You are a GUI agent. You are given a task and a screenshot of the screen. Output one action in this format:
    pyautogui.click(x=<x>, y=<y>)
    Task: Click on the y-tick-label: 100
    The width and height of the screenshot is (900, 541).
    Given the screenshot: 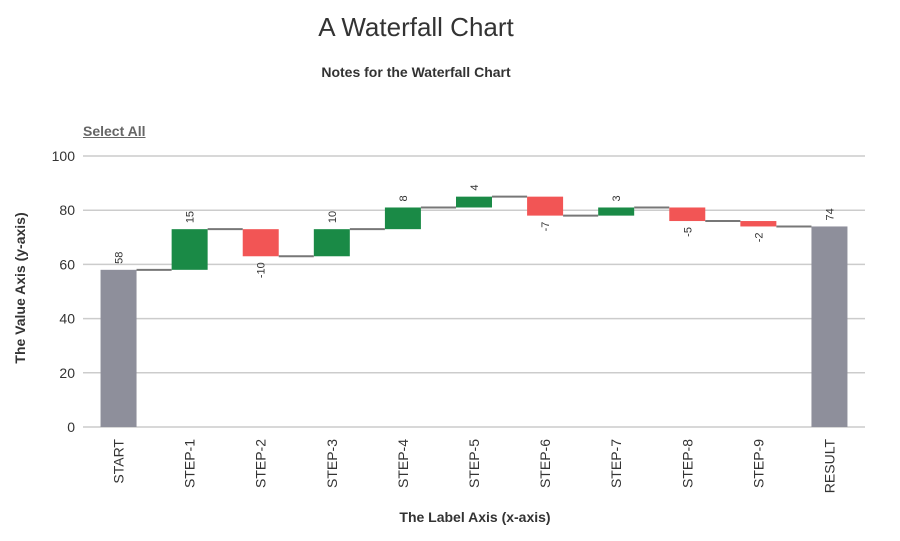 What is the action you would take?
    pyautogui.click(x=64, y=156)
    